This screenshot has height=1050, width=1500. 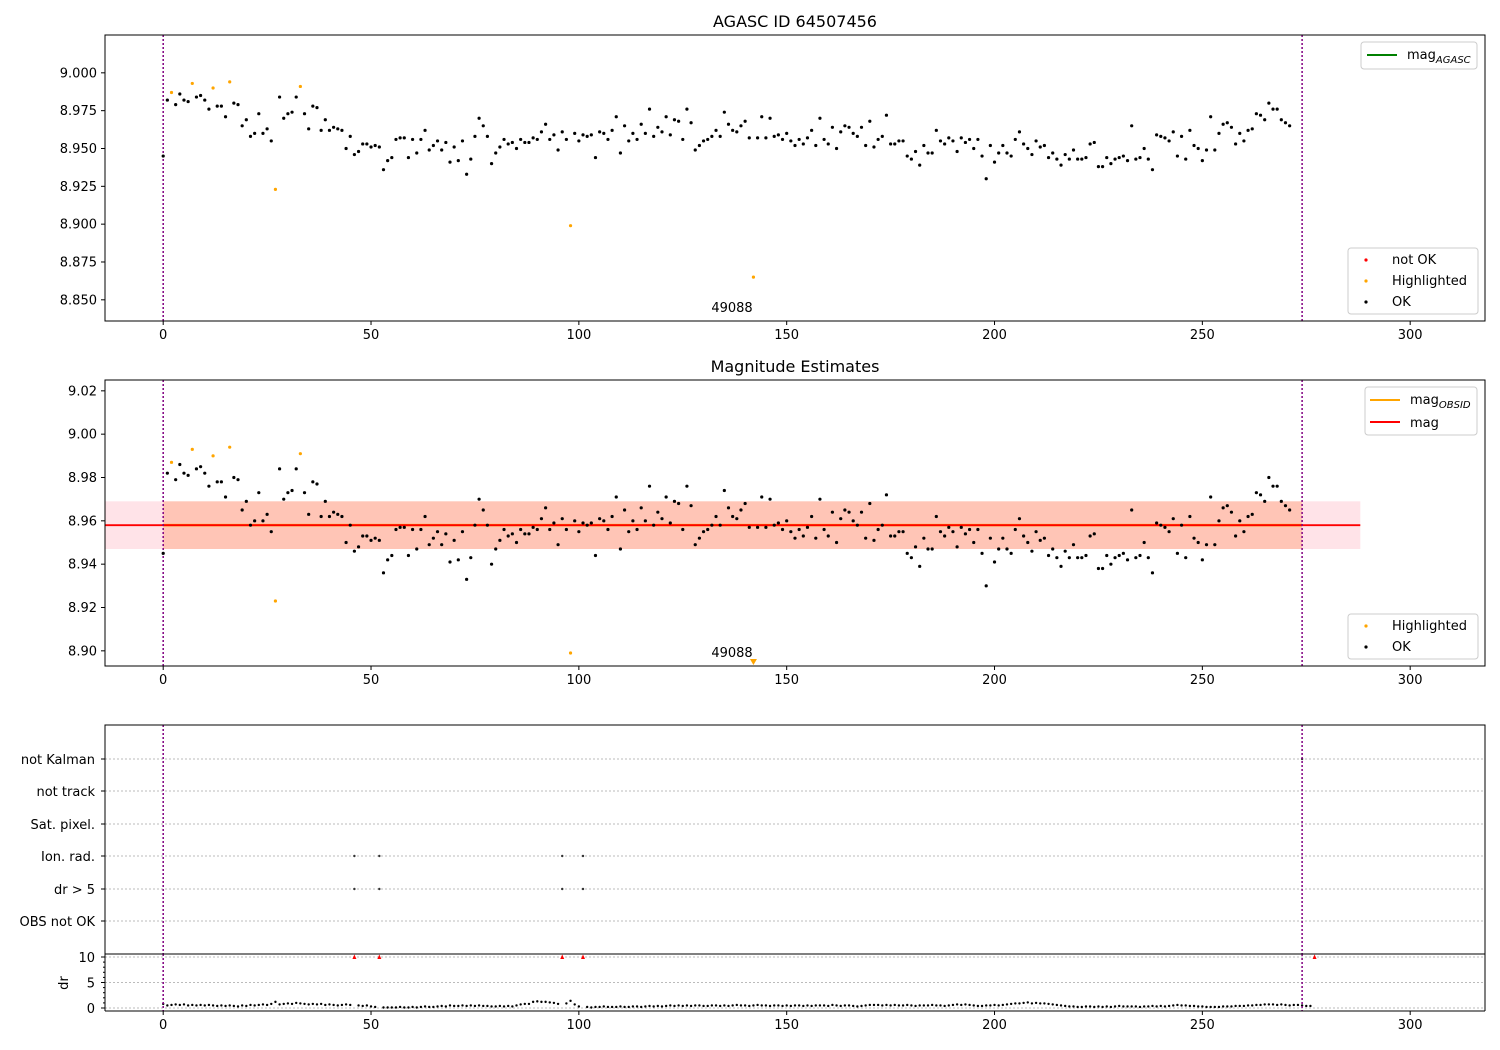 I want to click on middle-legend-status: Highlighted OK, so click(x=1413, y=636).